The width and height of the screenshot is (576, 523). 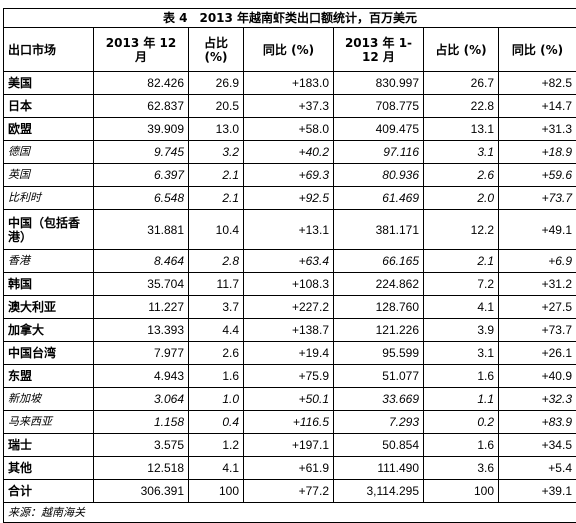 What do you see at coordinates (537, 307) in the screenshot?
I see `value-cell: +27.5` at bounding box center [537, 307].